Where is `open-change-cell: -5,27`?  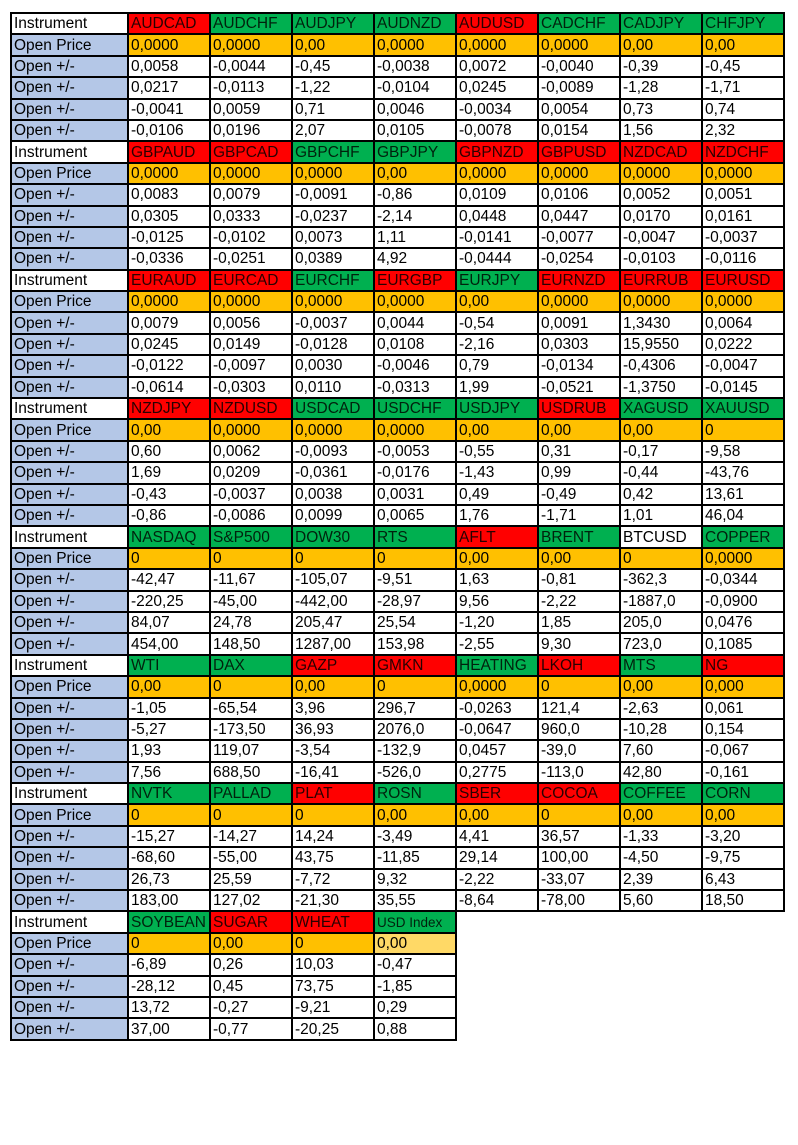 open-change-cell: -5,27 is located at coordinates (169, 729).